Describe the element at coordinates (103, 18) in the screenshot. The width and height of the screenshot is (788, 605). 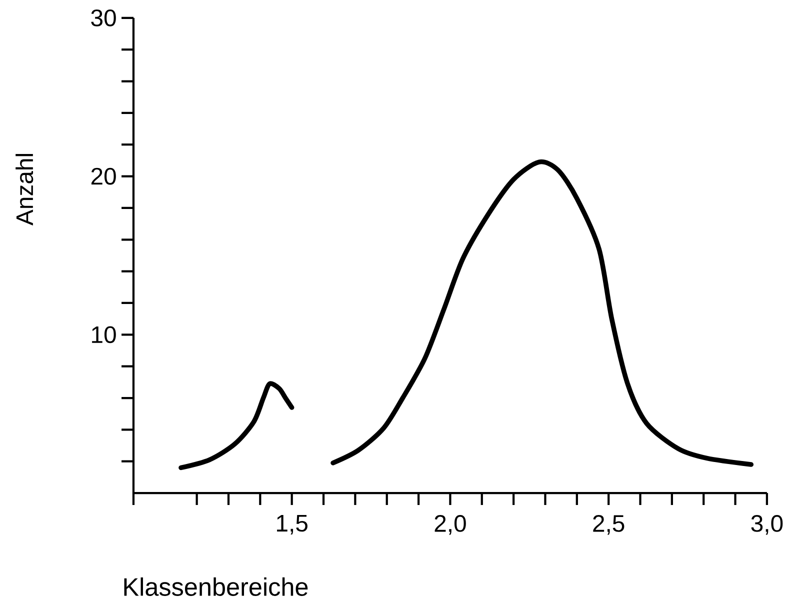
I see `y-tick-label: 30` at that location.